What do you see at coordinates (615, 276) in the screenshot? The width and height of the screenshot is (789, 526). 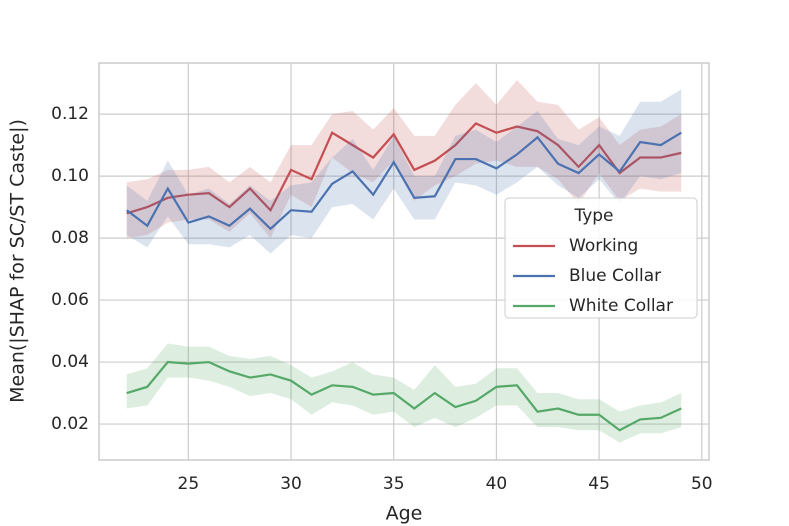 I see `legend-label: Blue Collar` at bounding box center [615, 276].